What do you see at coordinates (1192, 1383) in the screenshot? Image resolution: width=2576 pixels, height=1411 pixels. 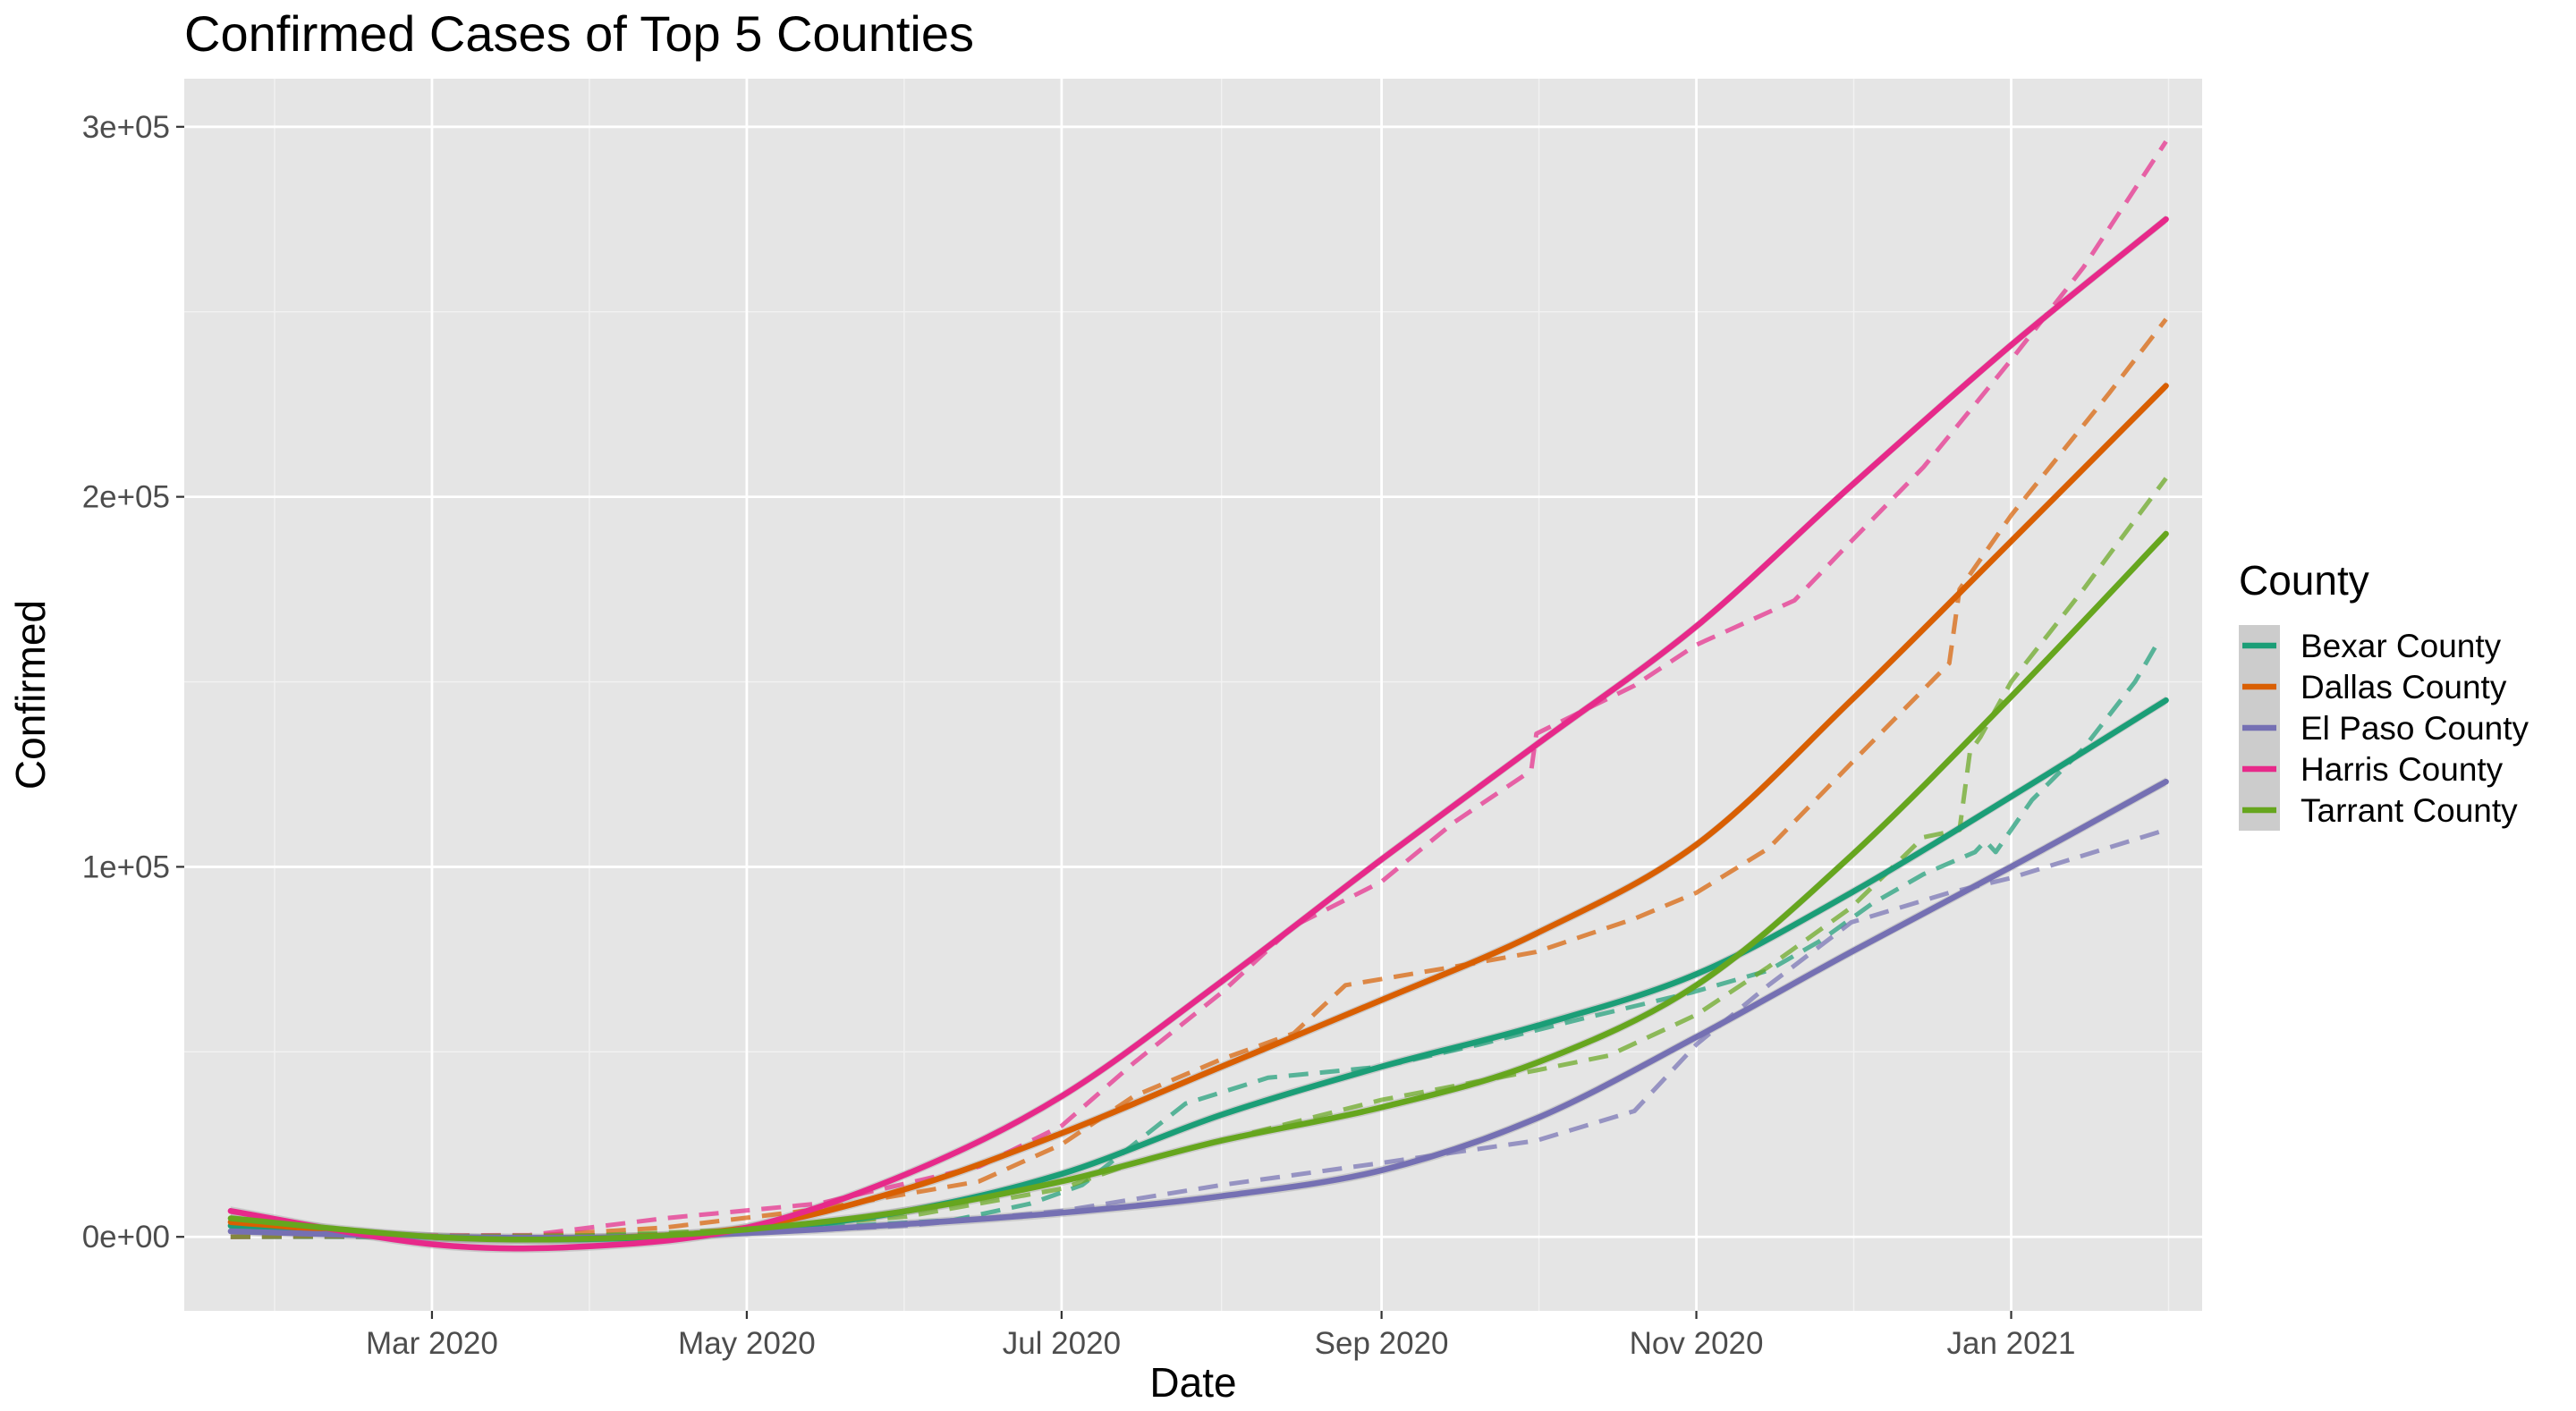 I see `x-axis-title: Date` at bounding box center [1192, 1383].